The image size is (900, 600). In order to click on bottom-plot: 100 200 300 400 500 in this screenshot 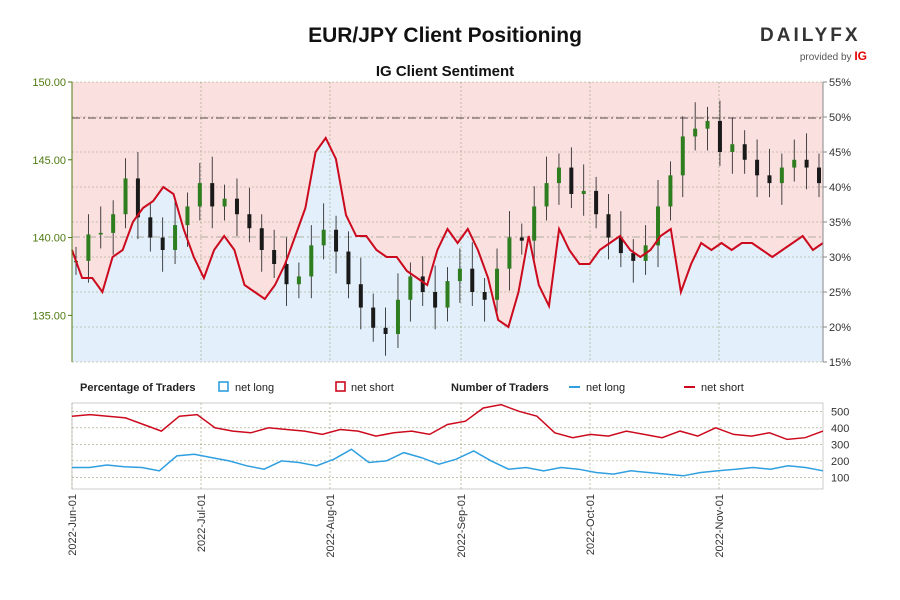, I will do `click(460, 446)`.